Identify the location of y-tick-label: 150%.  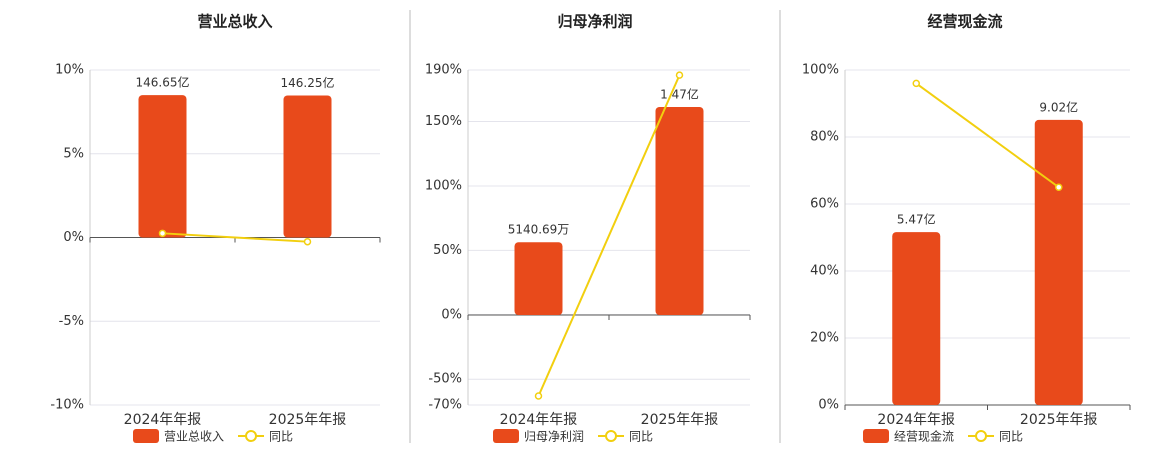
(443, 121).